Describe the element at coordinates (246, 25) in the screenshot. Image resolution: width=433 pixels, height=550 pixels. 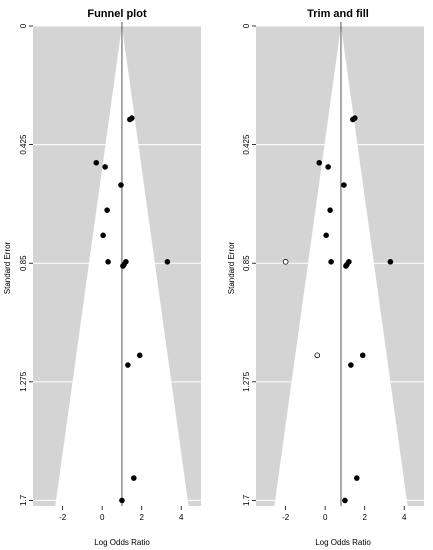
I see `trim-and-fill-y-tick-label: 0` at that location.